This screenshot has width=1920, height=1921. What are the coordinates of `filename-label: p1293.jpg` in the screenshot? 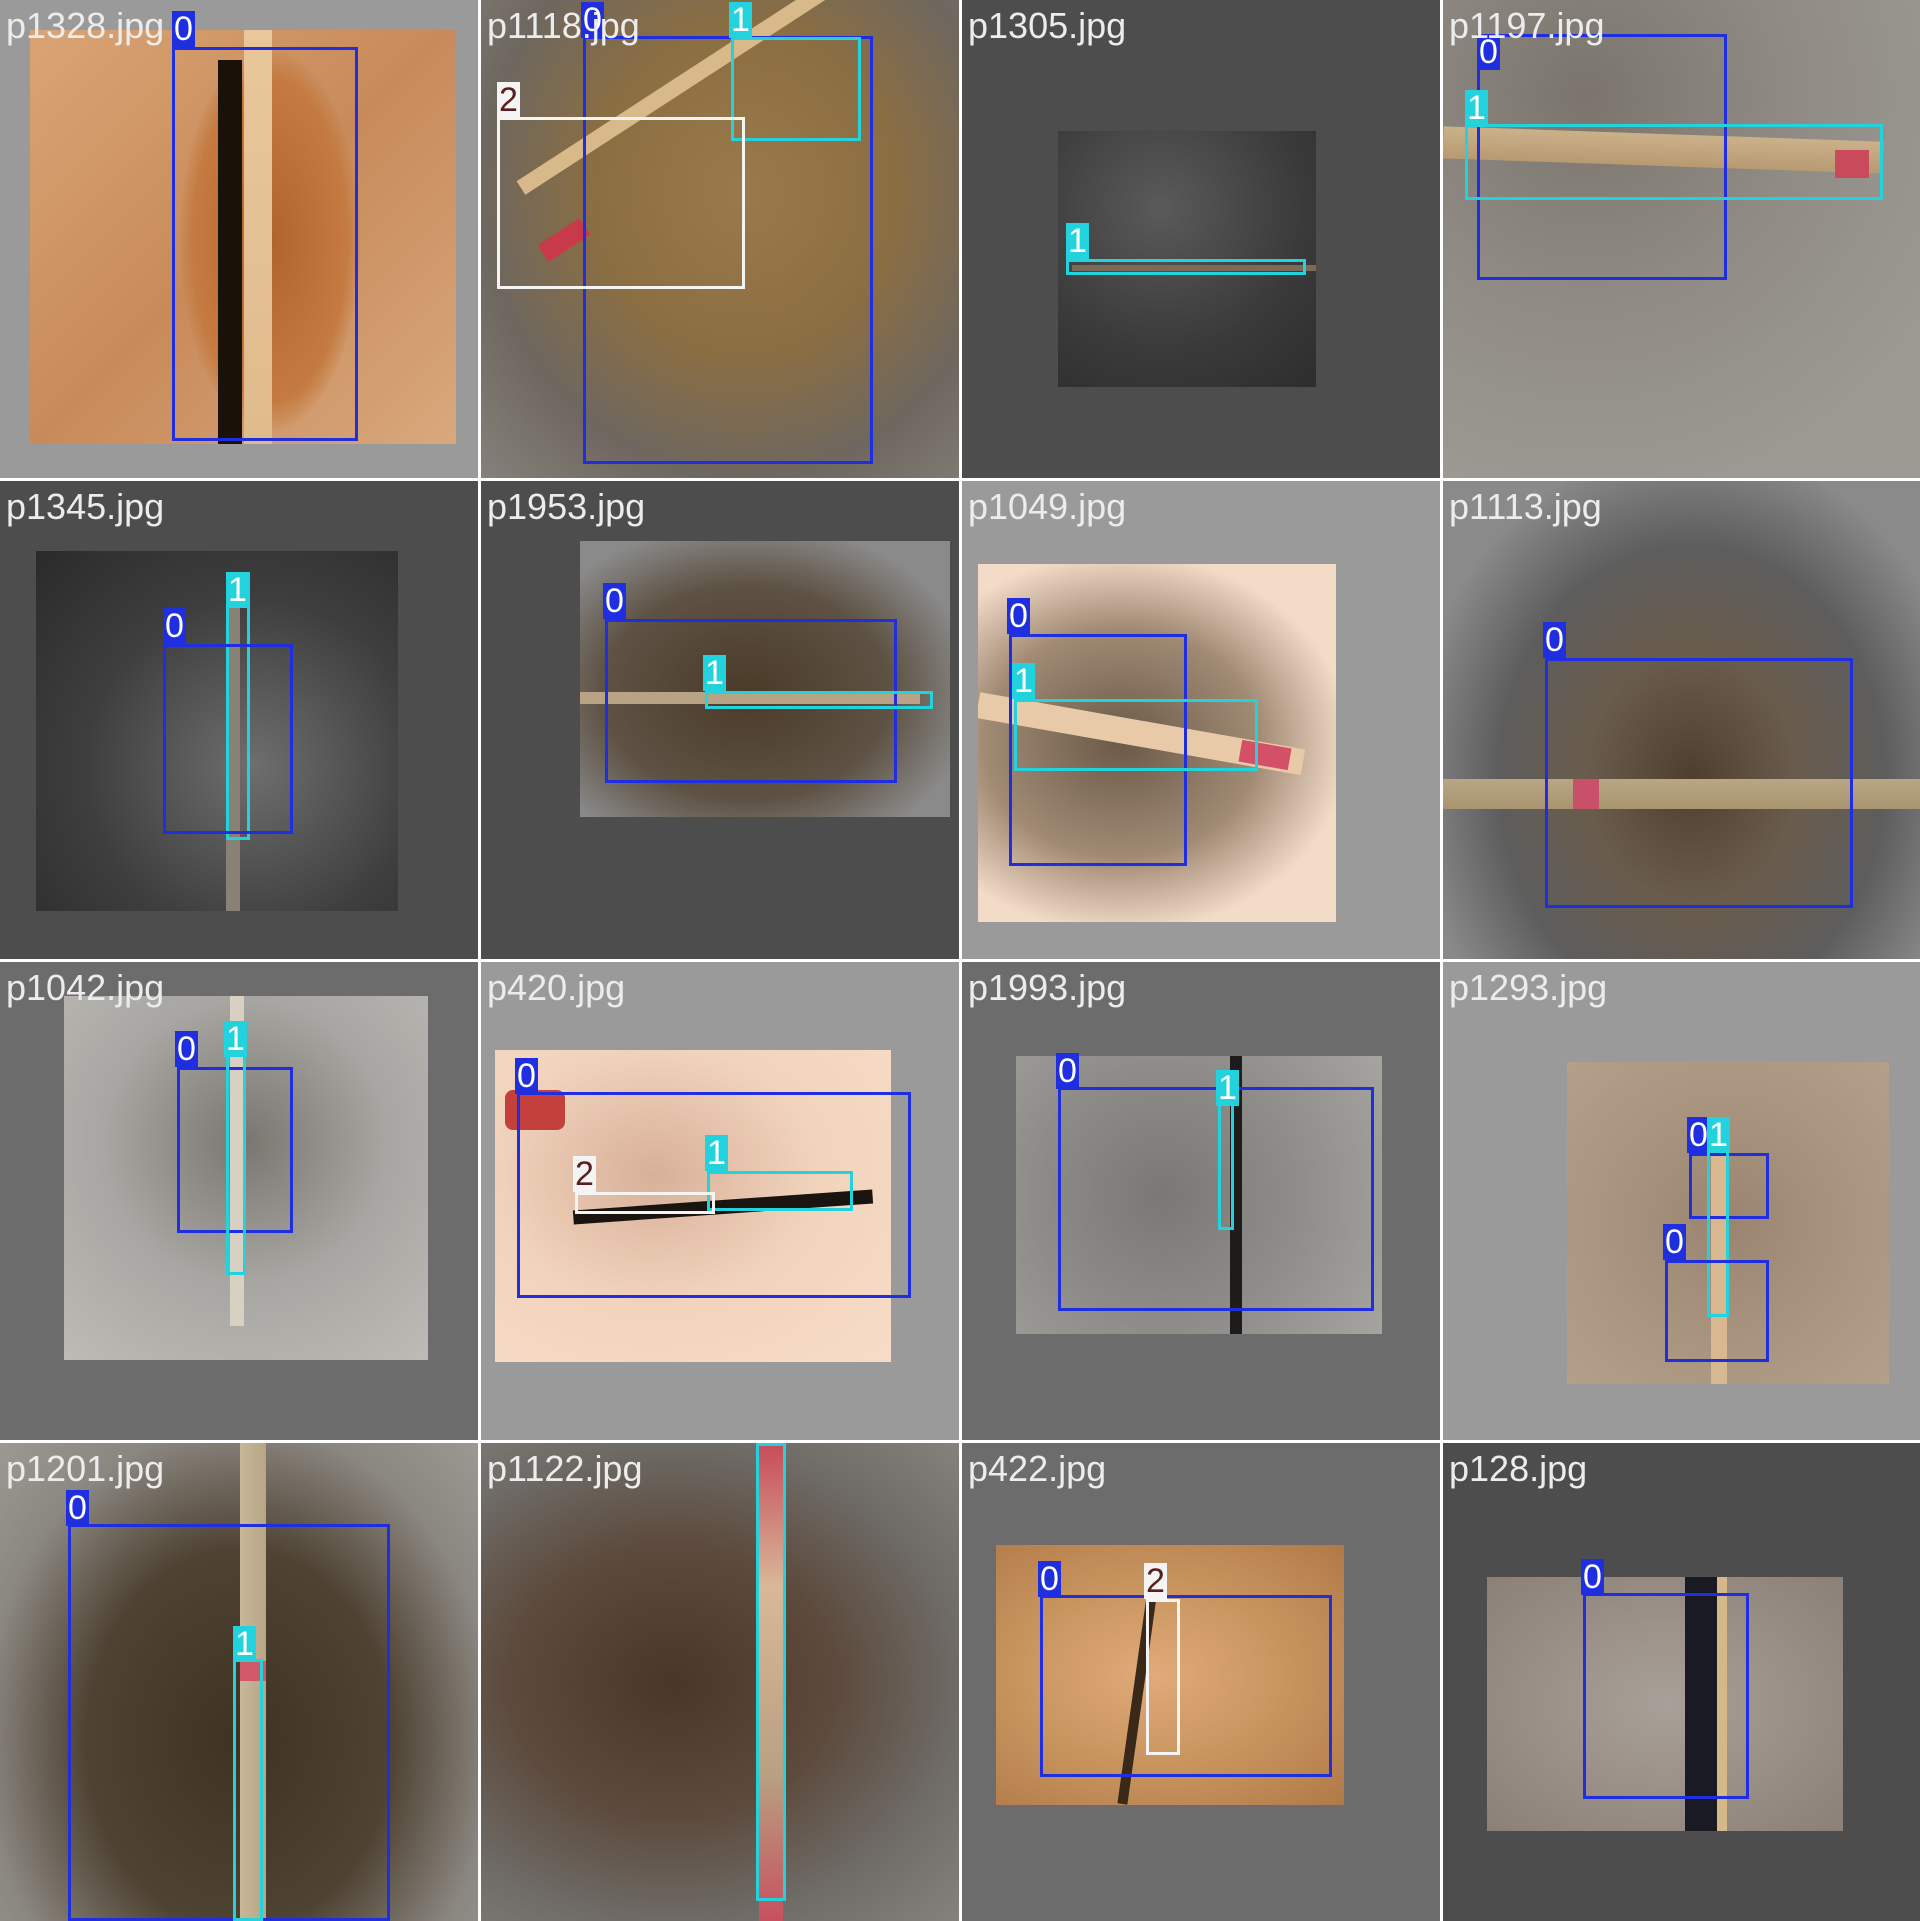 It's located at (1528, 987).